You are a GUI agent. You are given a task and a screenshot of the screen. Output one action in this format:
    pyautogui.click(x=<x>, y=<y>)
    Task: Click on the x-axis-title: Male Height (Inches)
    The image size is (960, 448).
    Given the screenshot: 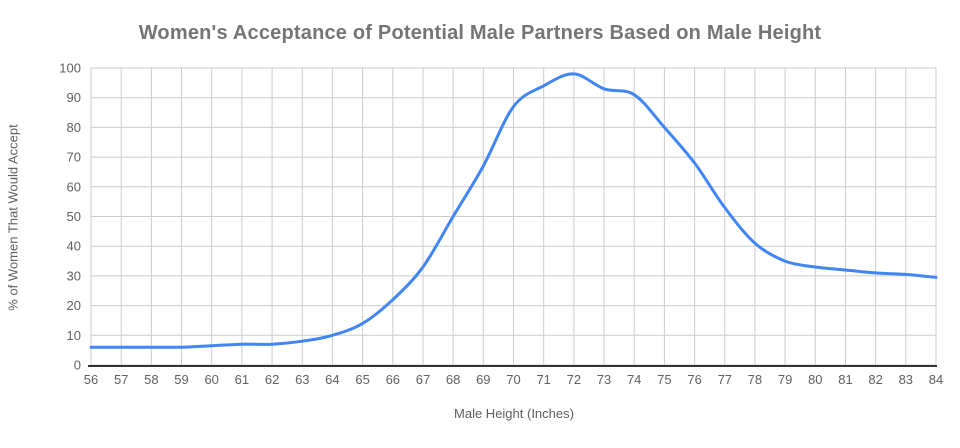 What is the action you would take?
    pyautogui.click(x=514, y=413)
    